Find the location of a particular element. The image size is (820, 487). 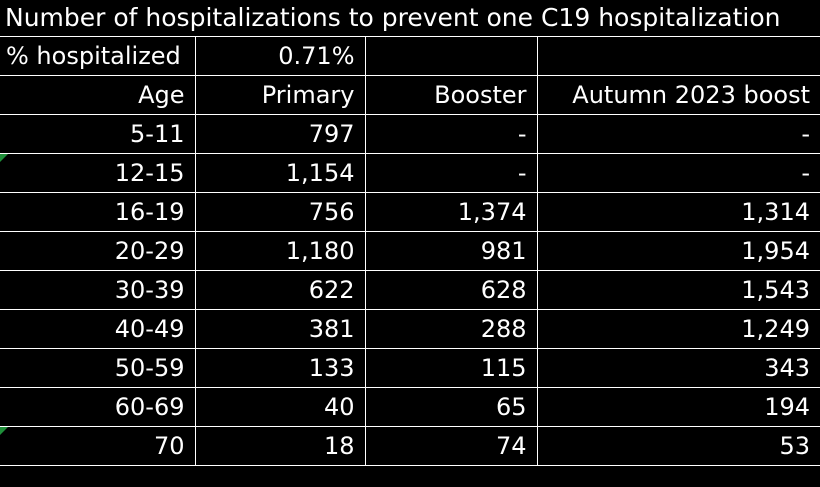

booster-cell: 1,374 is located at coordinates (451, 212).